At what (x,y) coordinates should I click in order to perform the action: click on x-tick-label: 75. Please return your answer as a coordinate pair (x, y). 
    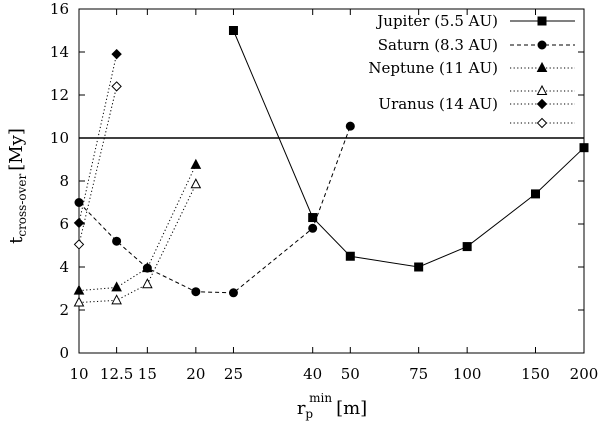
    Looking at the image, I should click on (418, 374).